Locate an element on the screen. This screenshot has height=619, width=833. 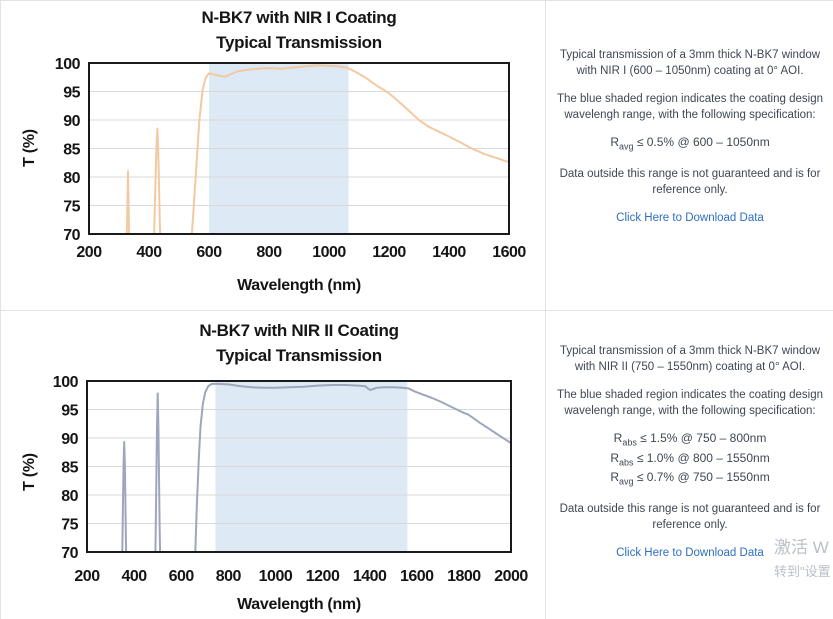
nir1-spec-list: Ravg ≤ 0.5% @ 600 – 1050nm is located at coordinates (690, 143).